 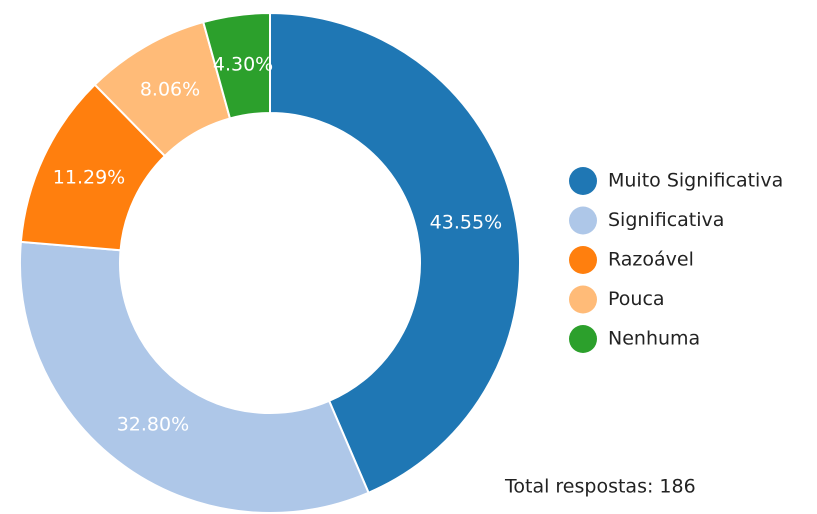 What do you see at coordinates (654, 339) in the screenshot?
I see `legend-label: Nenhuma` at bounding box center [654, 339].